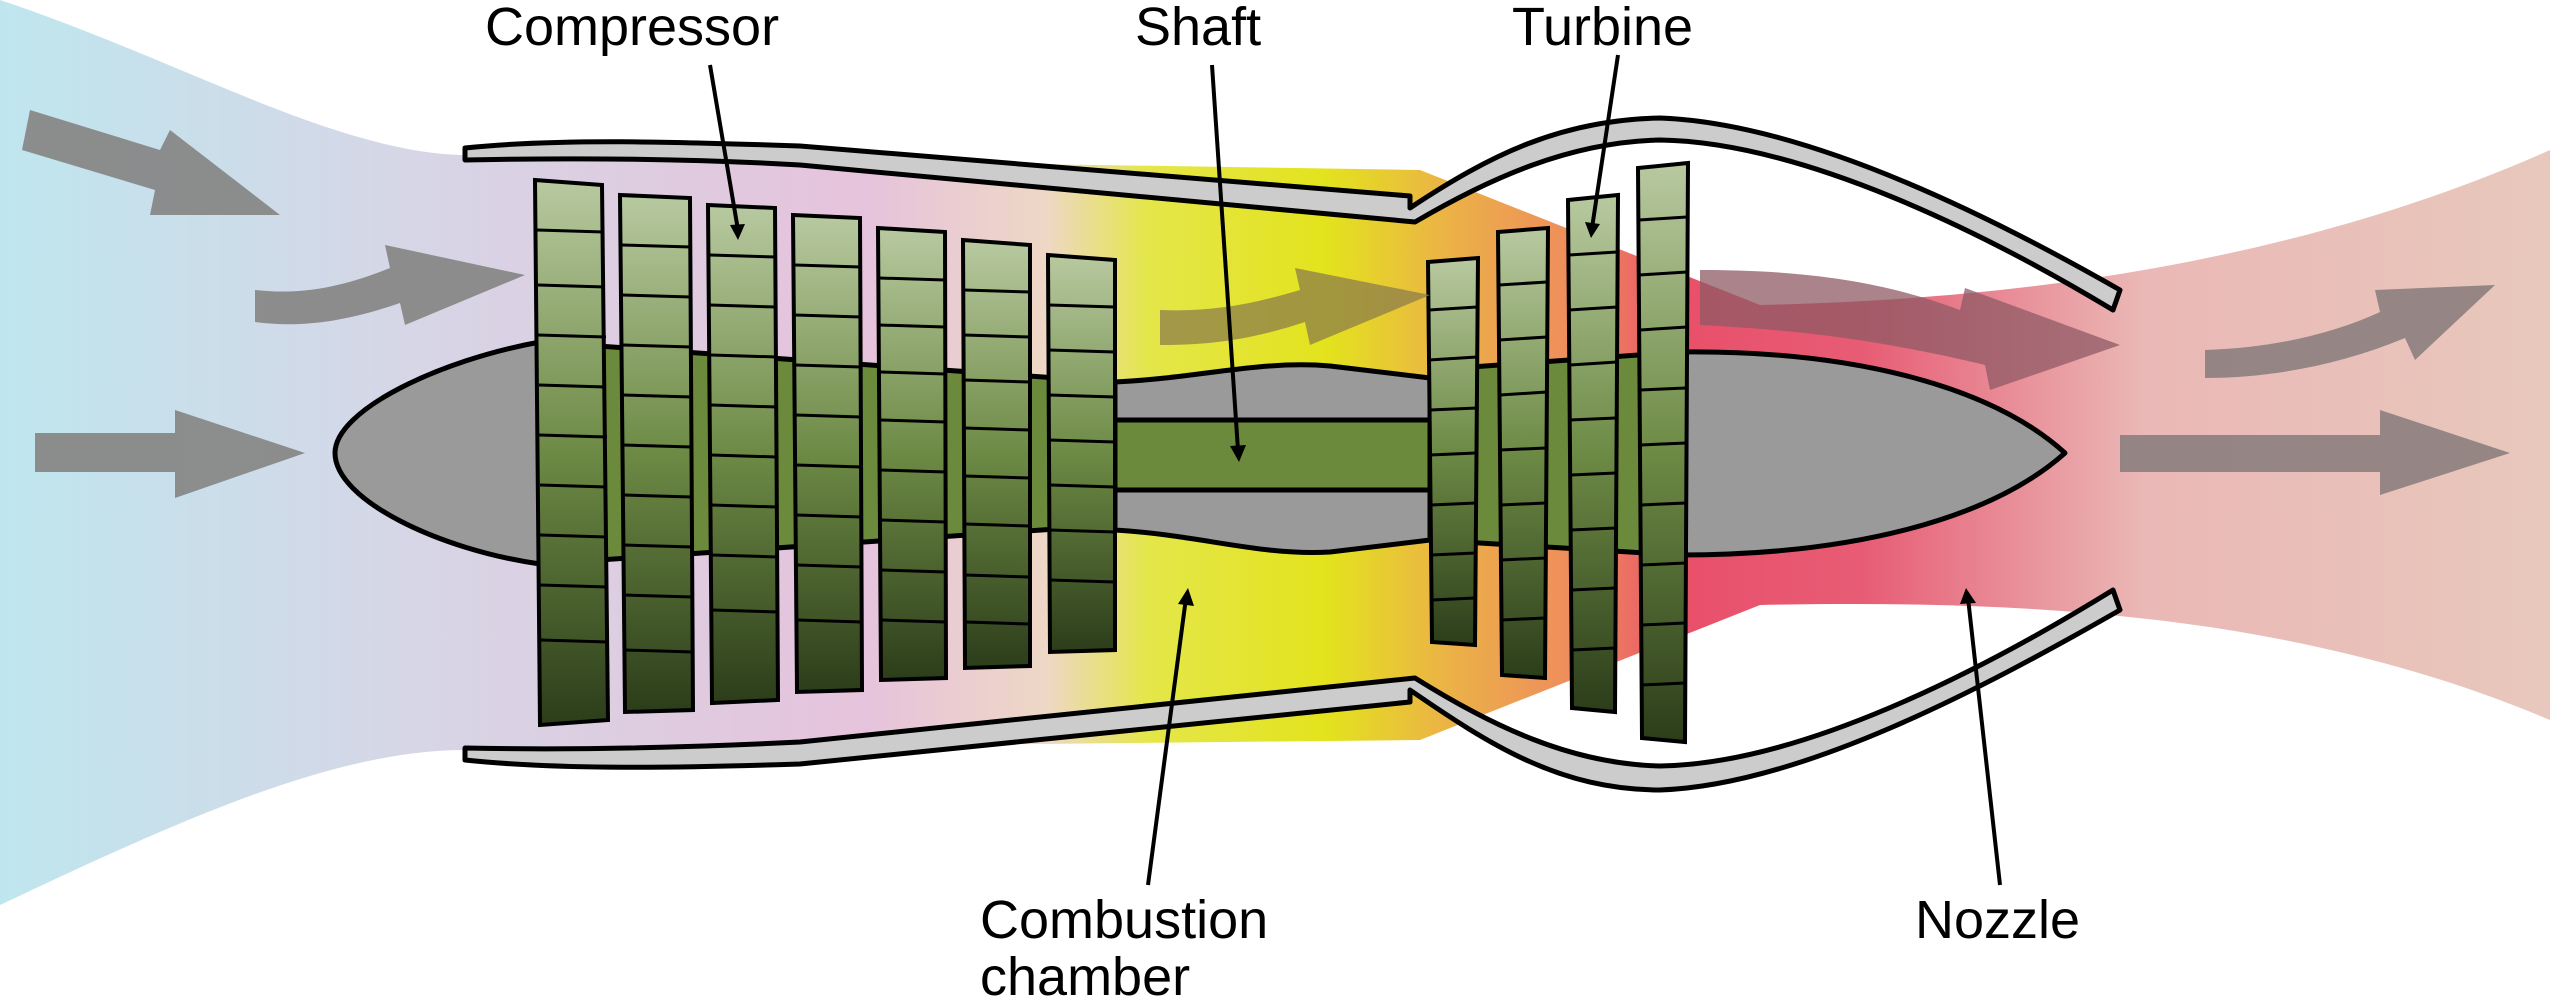 This screenshot has width=2550, height=1000. Describe the element at coordinates (1602, 28) in the screenshot. I see `label-turbine: Turbine` at that location.